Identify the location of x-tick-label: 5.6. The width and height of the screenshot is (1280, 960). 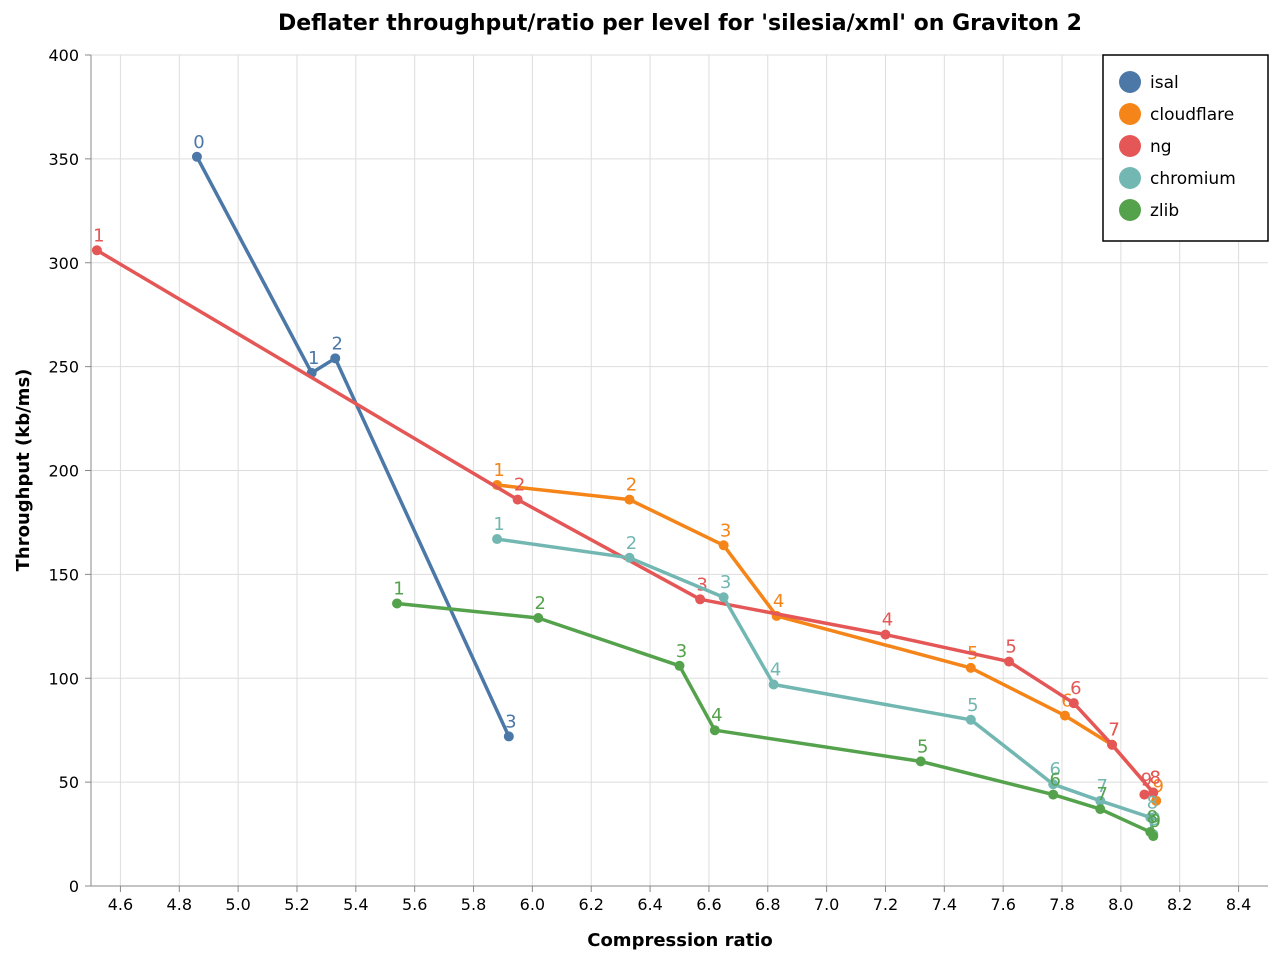
(414, 904).